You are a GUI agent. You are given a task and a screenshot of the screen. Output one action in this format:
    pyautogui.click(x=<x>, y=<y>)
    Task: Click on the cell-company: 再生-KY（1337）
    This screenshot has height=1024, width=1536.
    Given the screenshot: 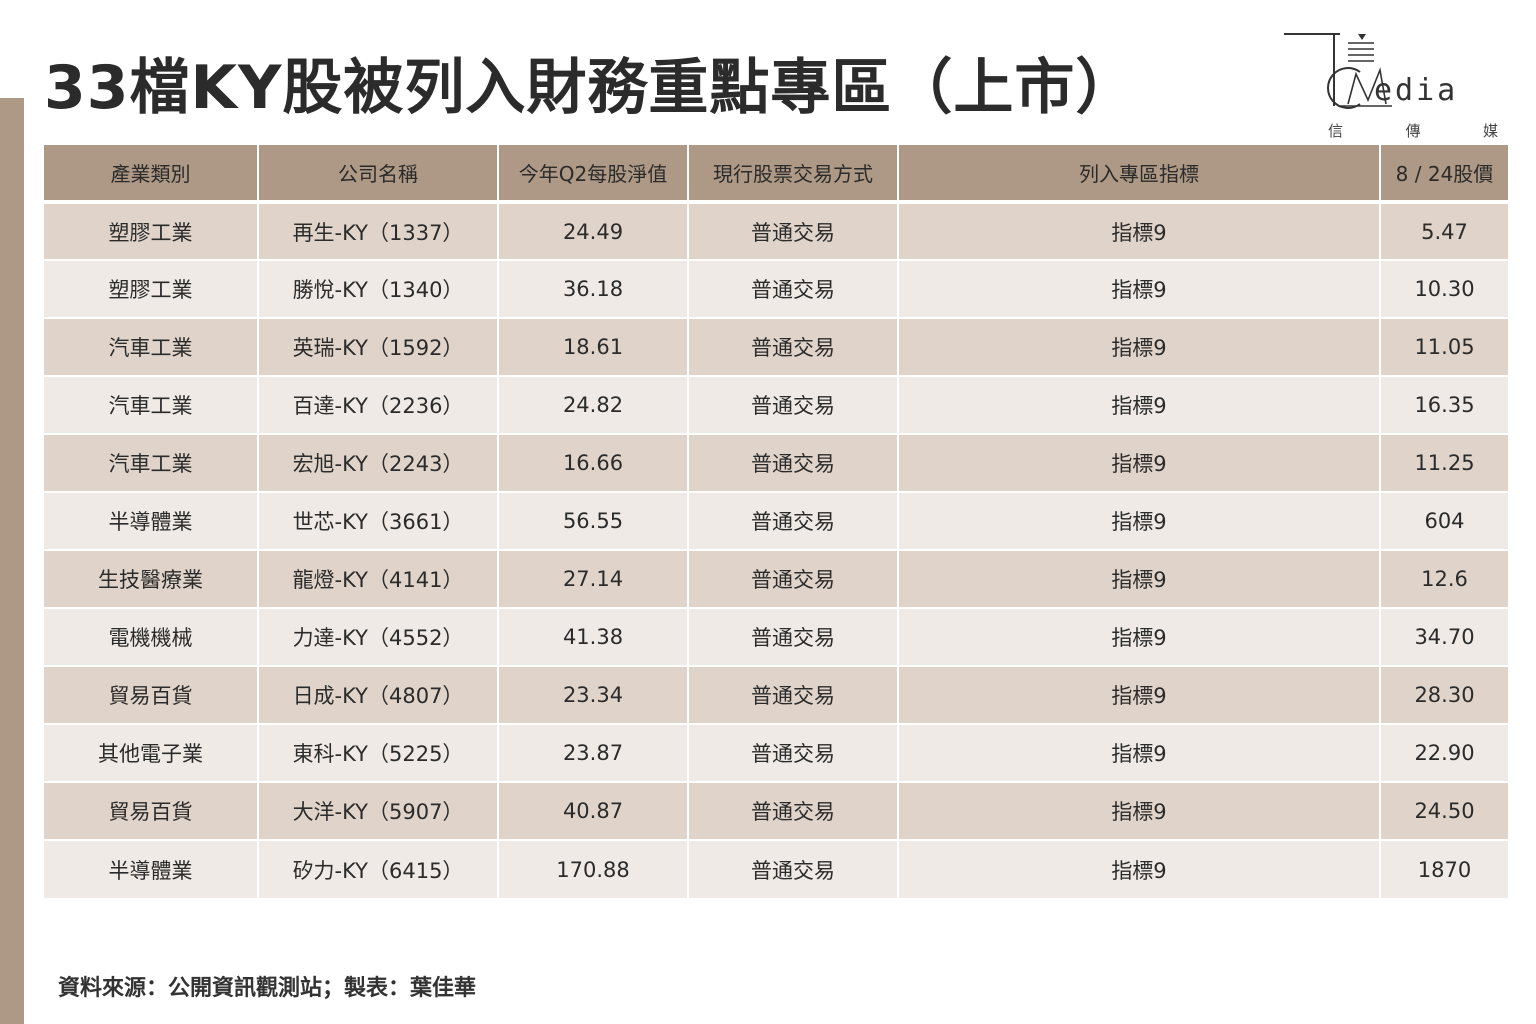 What is the action you would take?
    pyautogui.click(x=378, y=231)
    